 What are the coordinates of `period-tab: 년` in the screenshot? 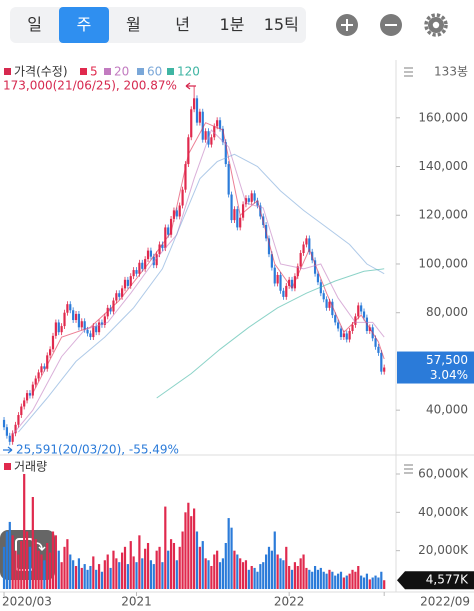 It's located at (183, 24).